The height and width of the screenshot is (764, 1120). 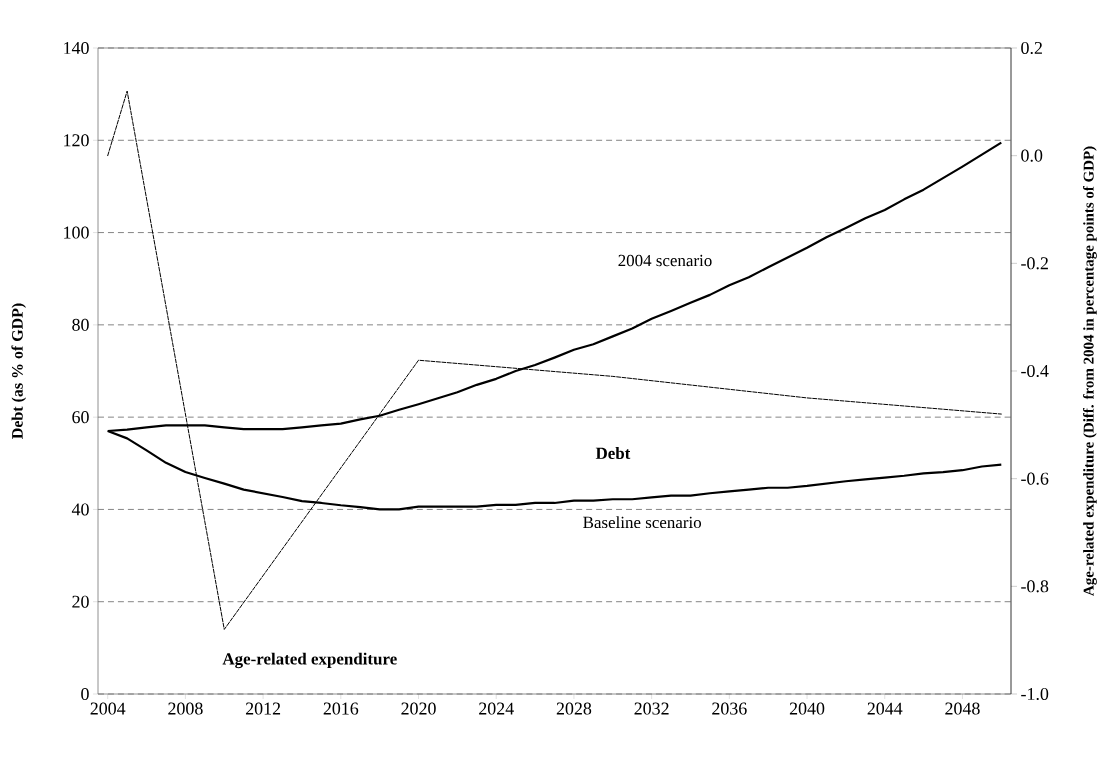 What do you see at coordinates (651, 708) in the screenshot?
I see `x-tick-label: 2032` at bounding box center [651, 708].